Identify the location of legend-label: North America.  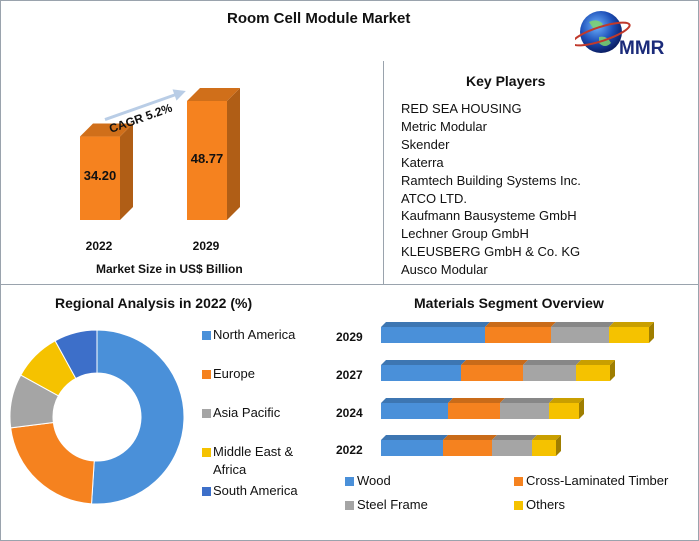
(254, 334).